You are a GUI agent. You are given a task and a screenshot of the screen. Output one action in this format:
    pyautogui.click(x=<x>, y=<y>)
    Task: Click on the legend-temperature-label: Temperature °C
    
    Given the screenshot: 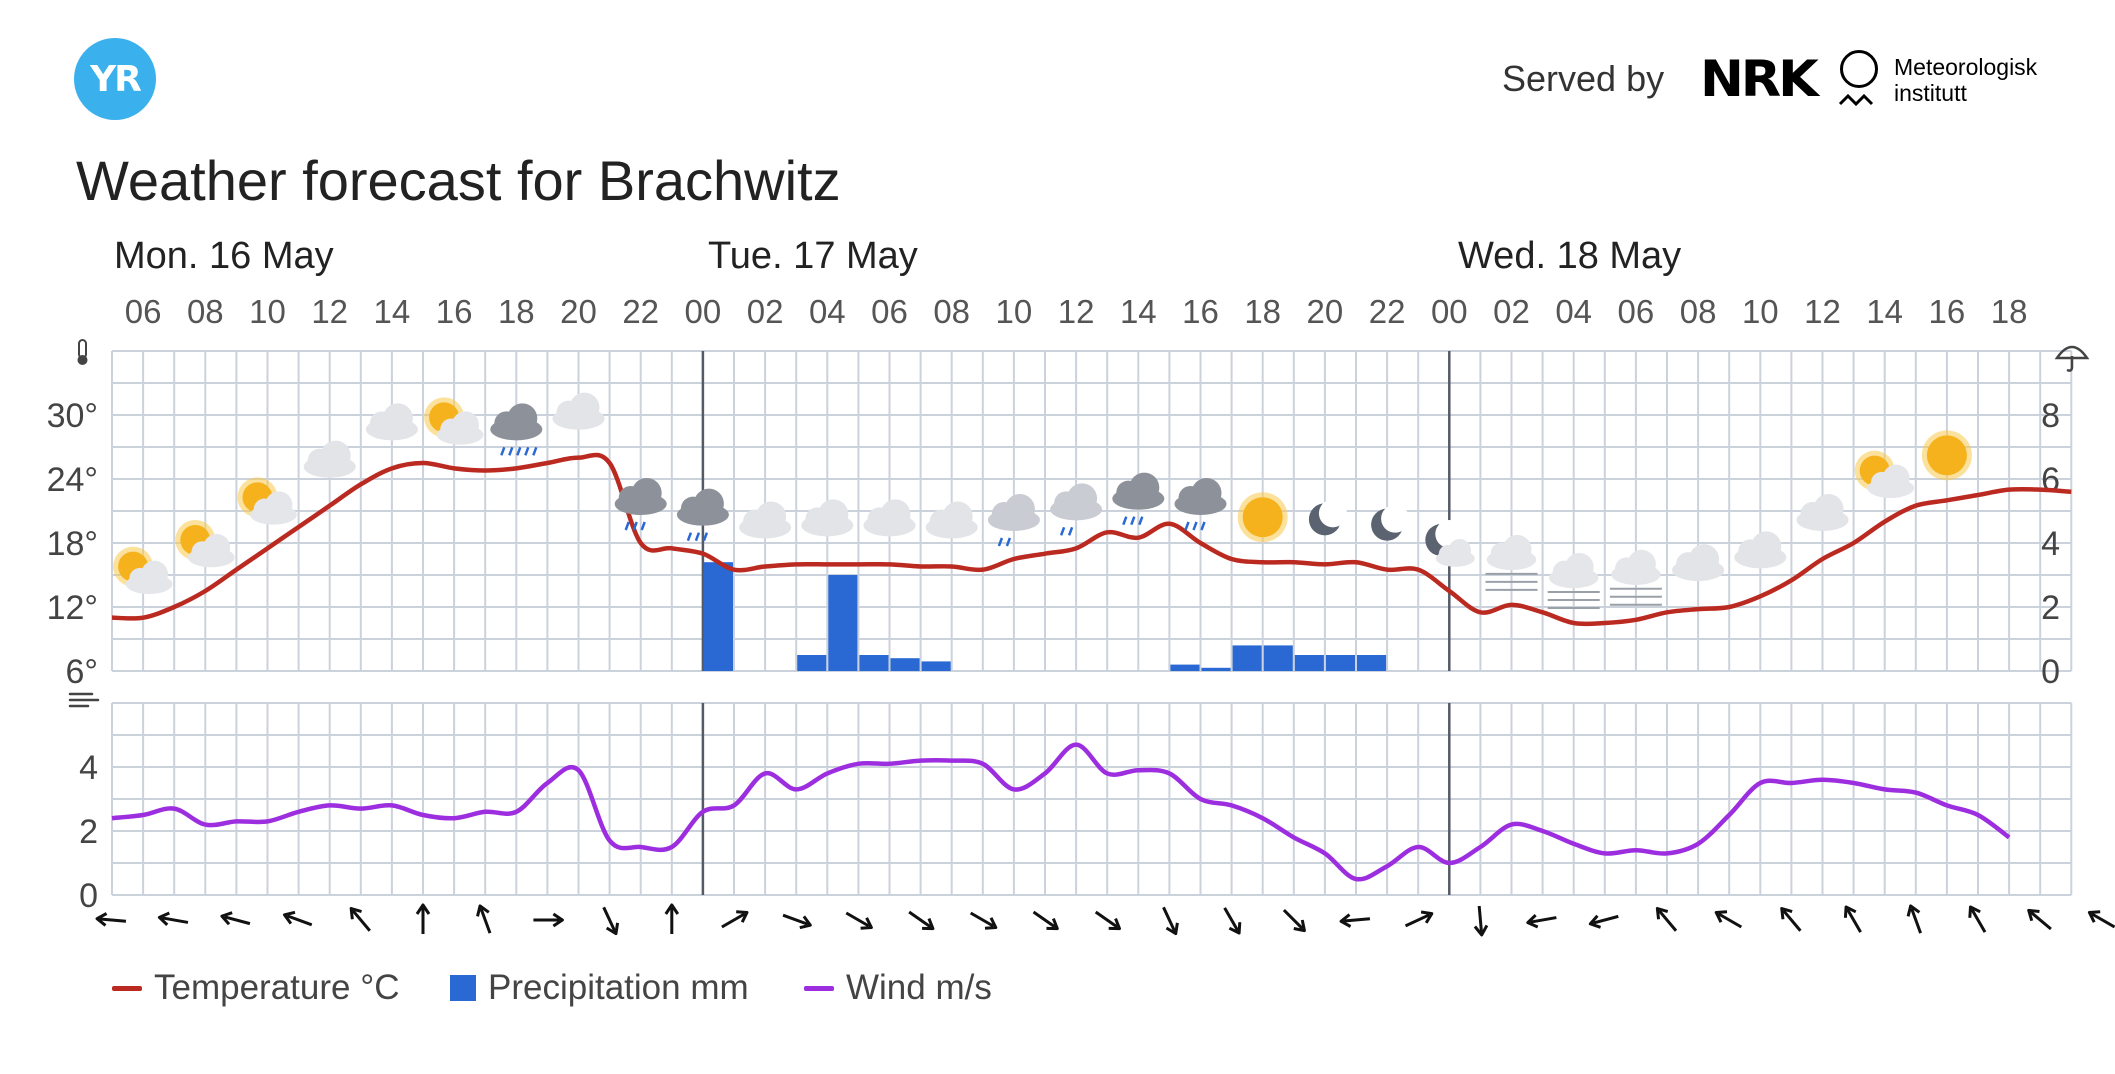 What is the action you would take?
    pyautogui.click(x=277, y=987)
    